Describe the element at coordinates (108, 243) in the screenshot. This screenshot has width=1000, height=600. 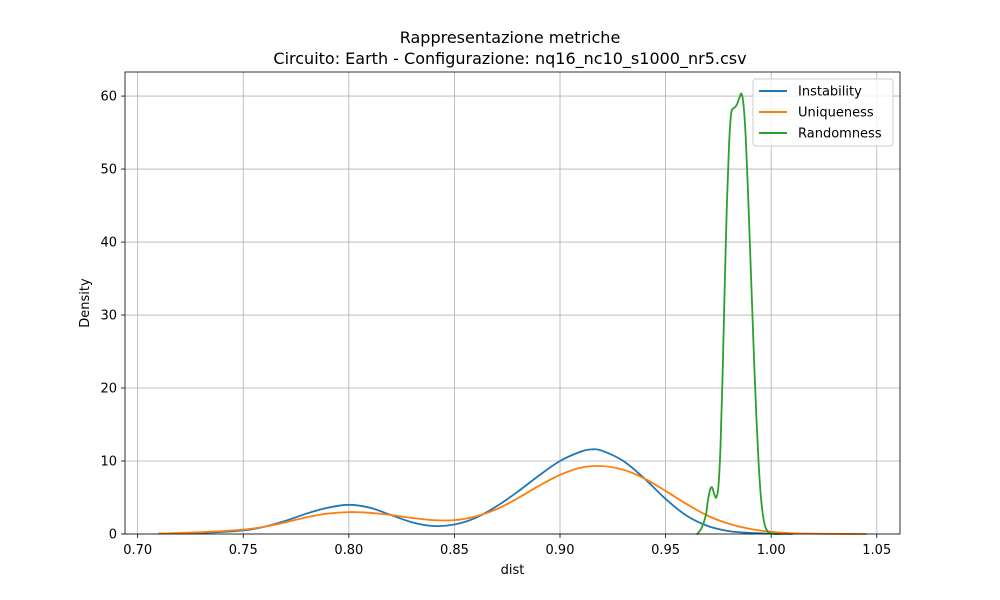
I see `y-tick-label: 40` at that location.